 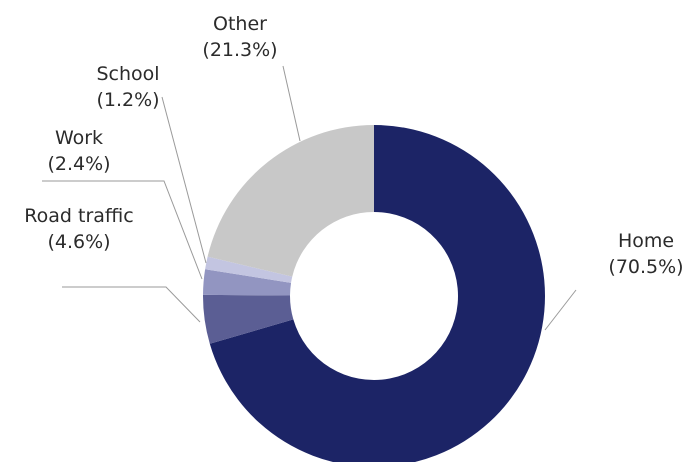 I want to click on slice-percent-home: (70.5%), so click(x=645, y=267).